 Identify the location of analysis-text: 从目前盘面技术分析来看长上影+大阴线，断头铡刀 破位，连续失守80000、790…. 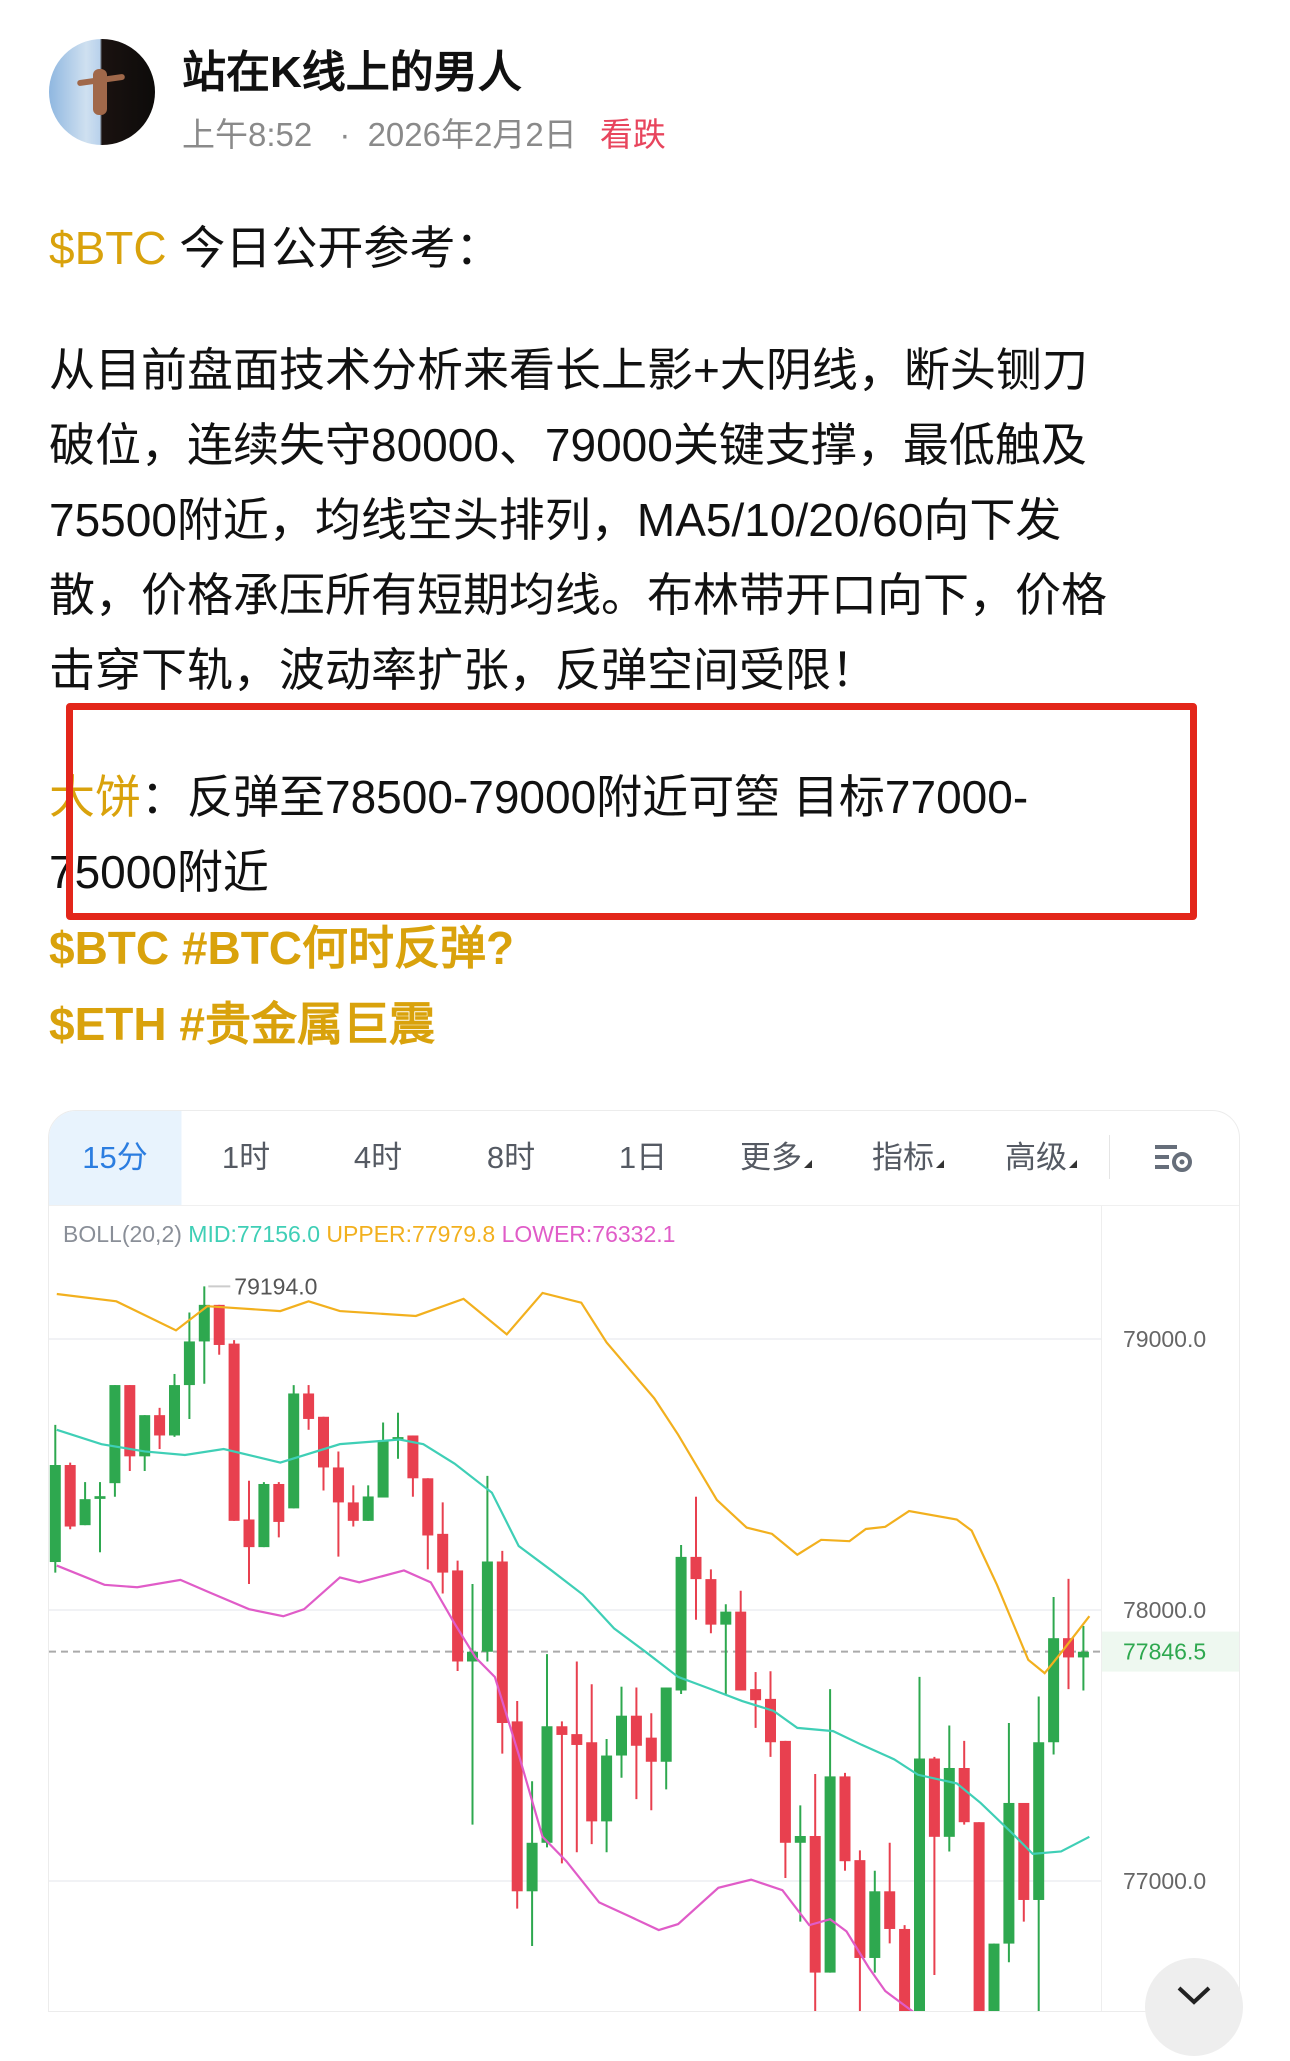
(578, 520).